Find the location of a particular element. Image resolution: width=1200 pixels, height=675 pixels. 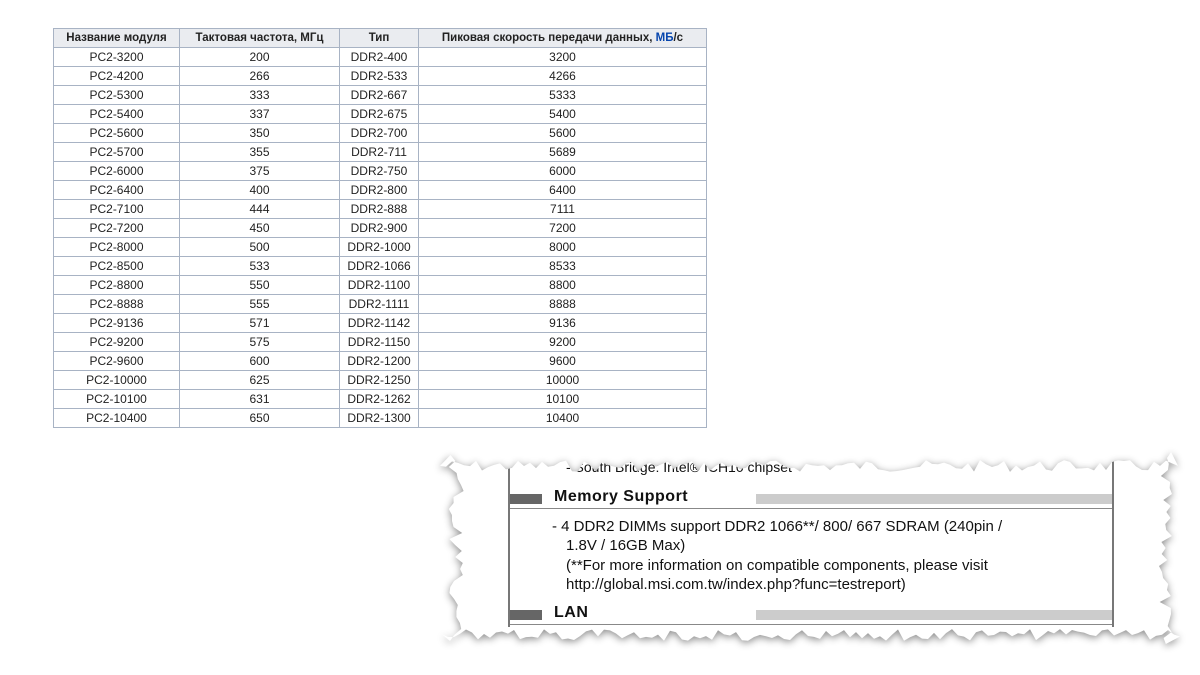

cell-clock-frequency: 533 is located at coordinates (259, 266).